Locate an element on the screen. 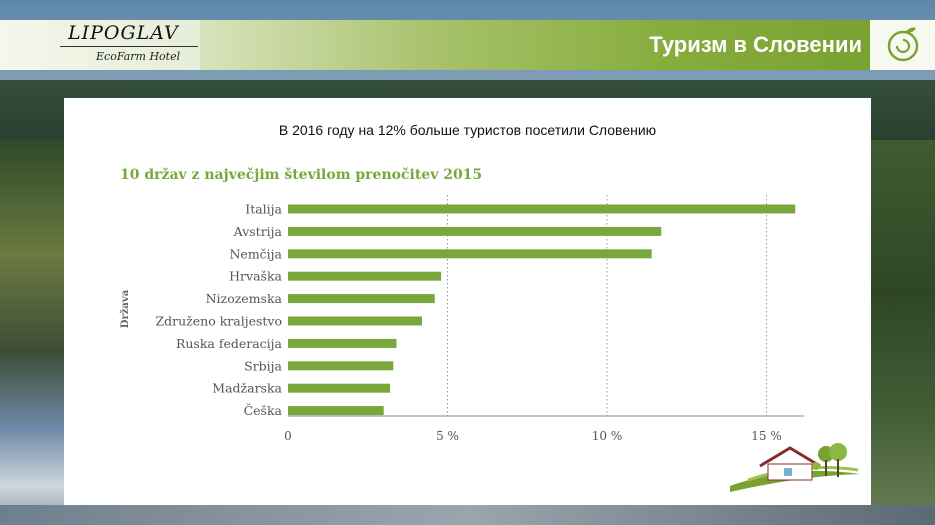 This screenshot has width=935, height=525. swirl-logo-icon is located at coordinates (903, 44).